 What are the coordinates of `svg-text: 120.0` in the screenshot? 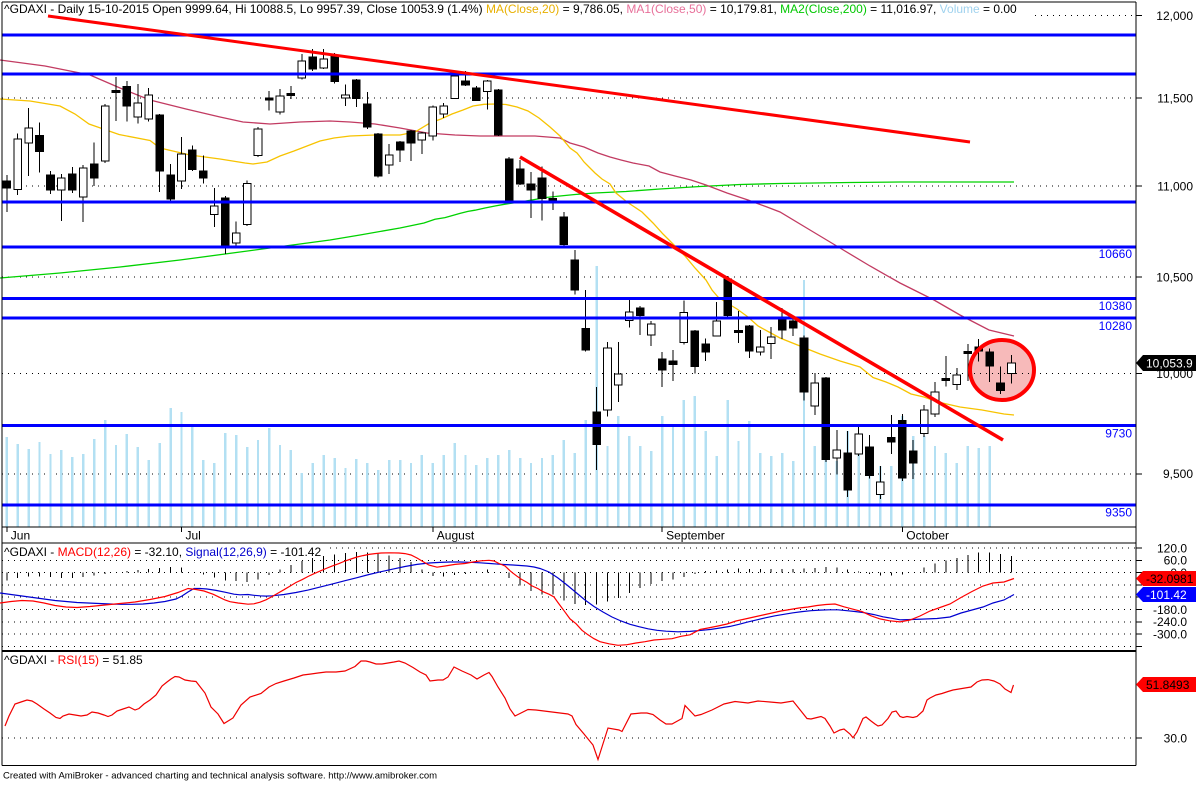 It's located at (1172, 548).